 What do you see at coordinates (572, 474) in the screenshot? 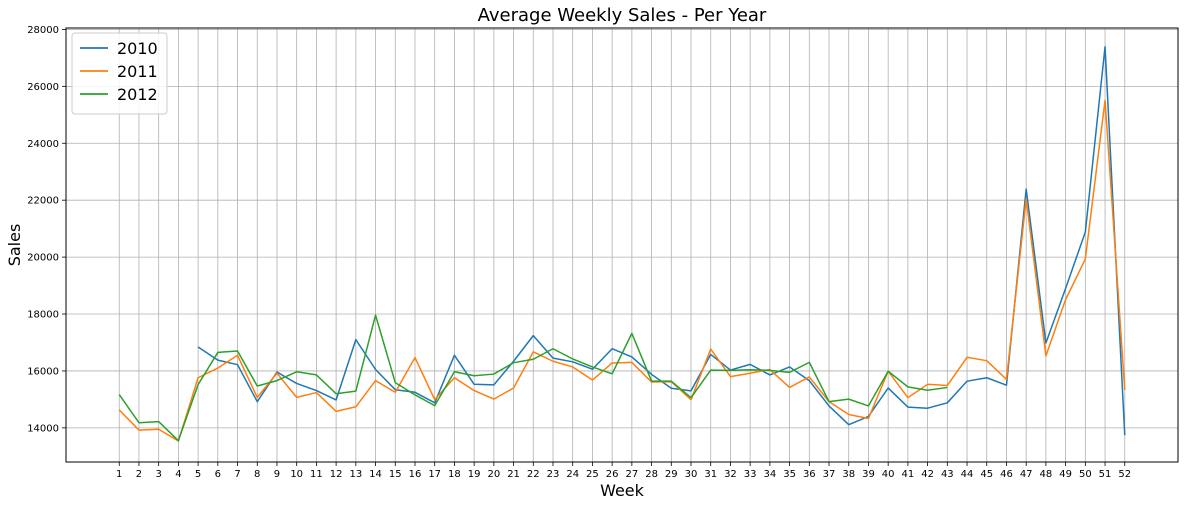
I see `x-tick-label: 24` at bounding box center [572, 474].